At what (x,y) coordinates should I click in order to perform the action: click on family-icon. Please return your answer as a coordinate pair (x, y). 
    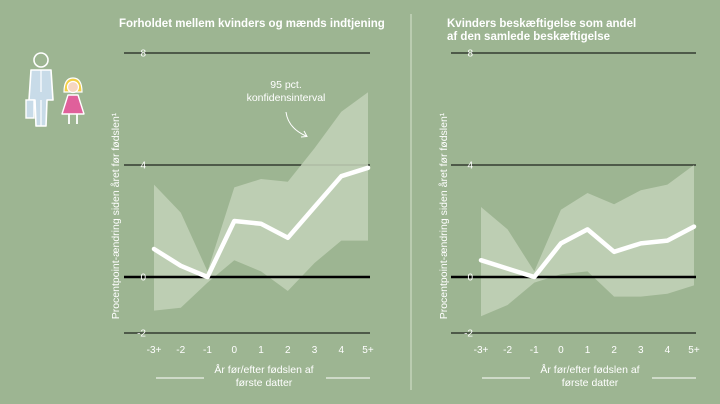
    Looking at the image, I should click on (55, 89).